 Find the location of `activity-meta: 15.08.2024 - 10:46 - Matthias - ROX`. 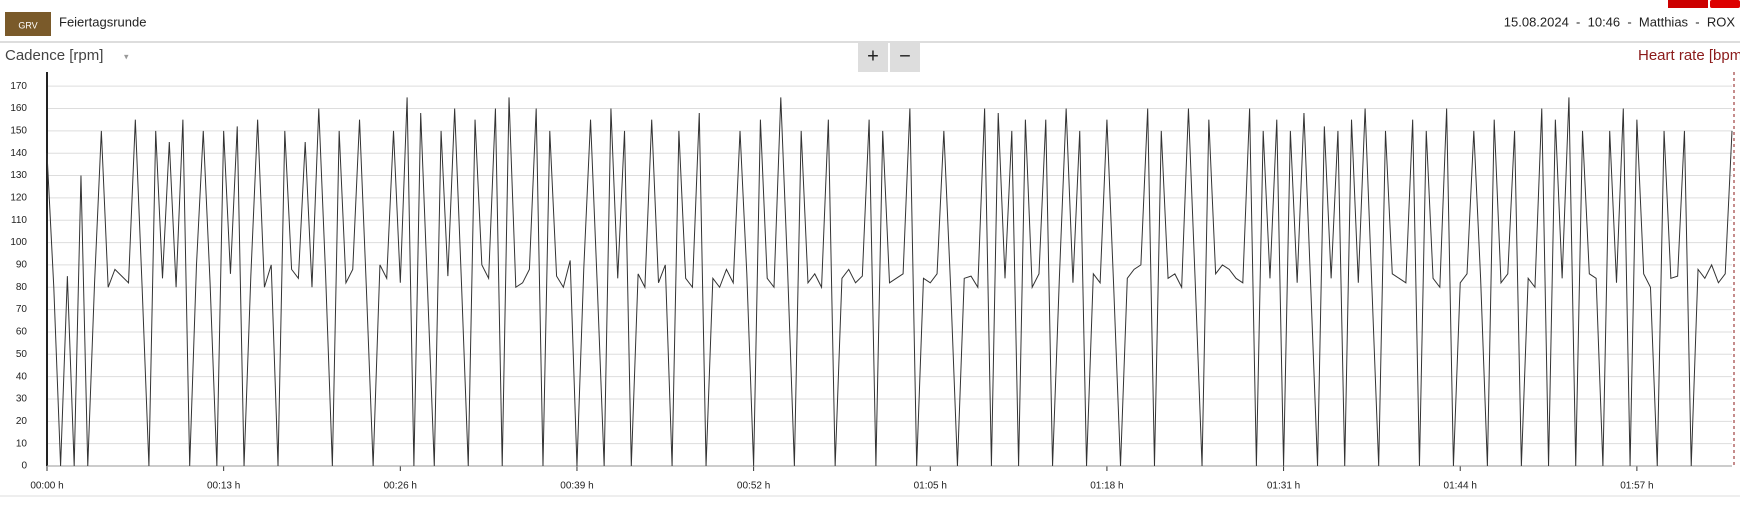

activity-meta: 15.08.2024 - 10:46 - Matthias - ROX is located at coordinates (1620, 21).